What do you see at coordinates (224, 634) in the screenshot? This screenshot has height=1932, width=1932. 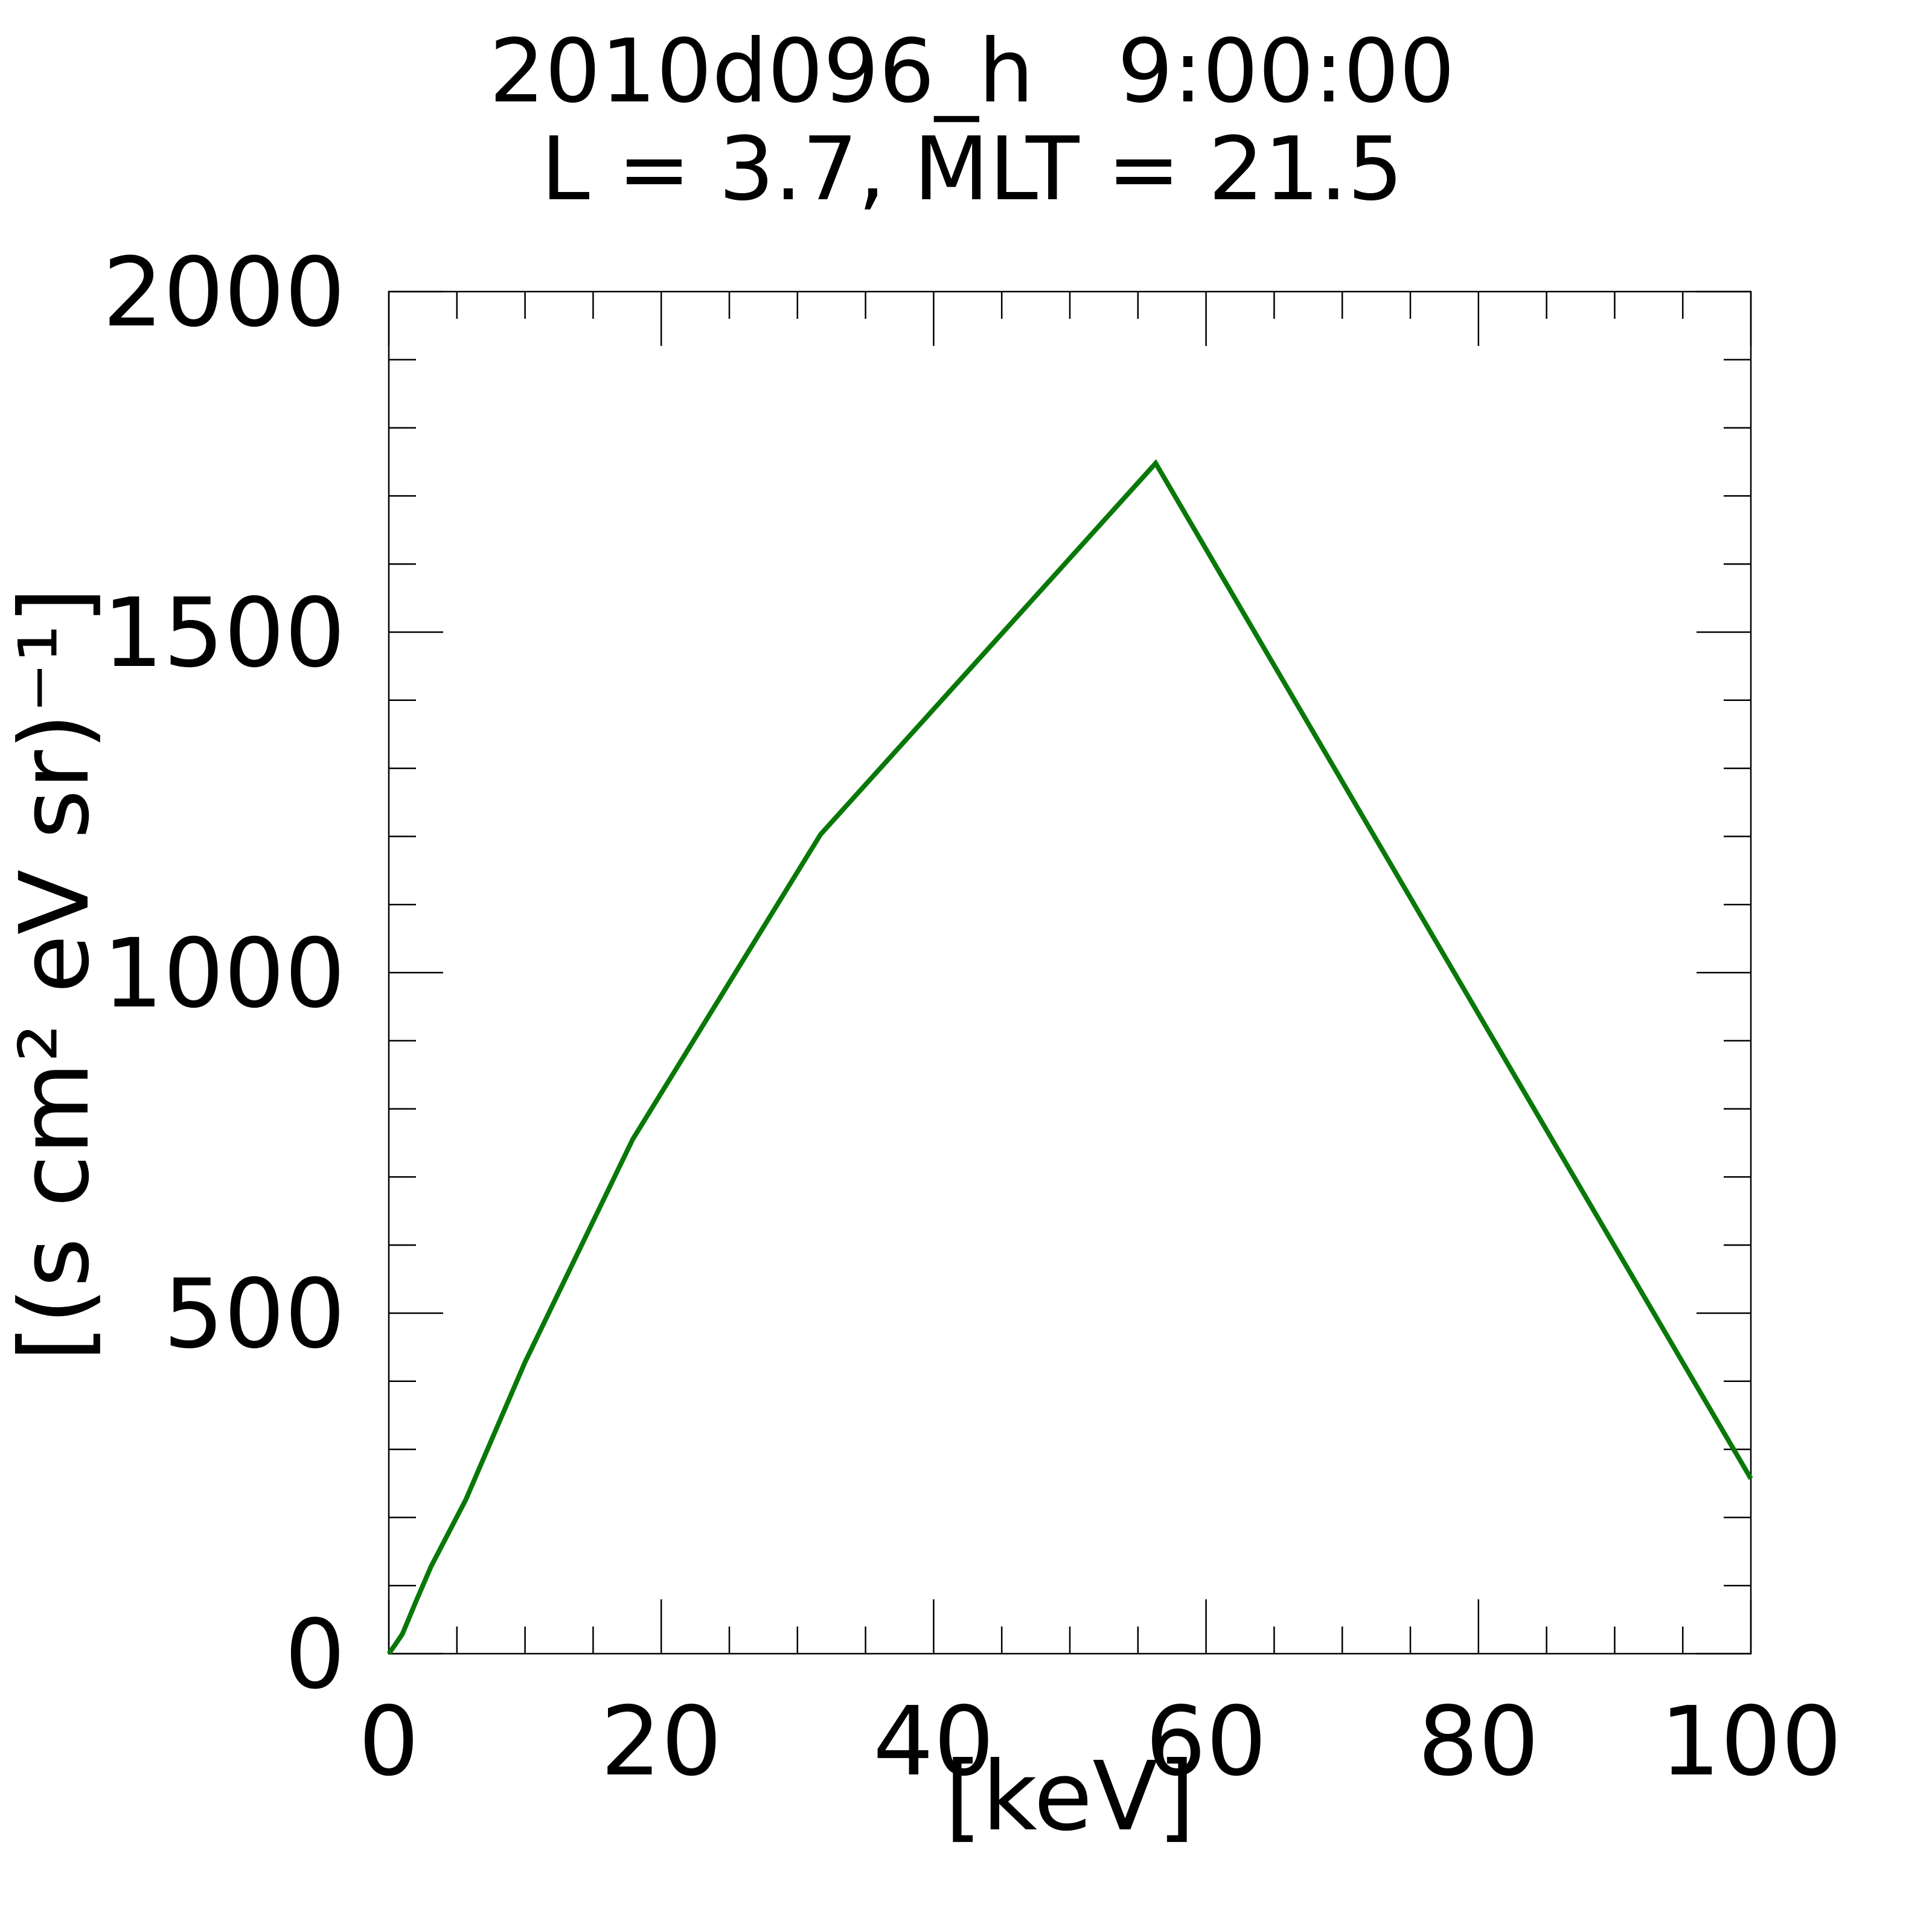 I see `y-tick-label: 1500` at bounding box center [224, 634].